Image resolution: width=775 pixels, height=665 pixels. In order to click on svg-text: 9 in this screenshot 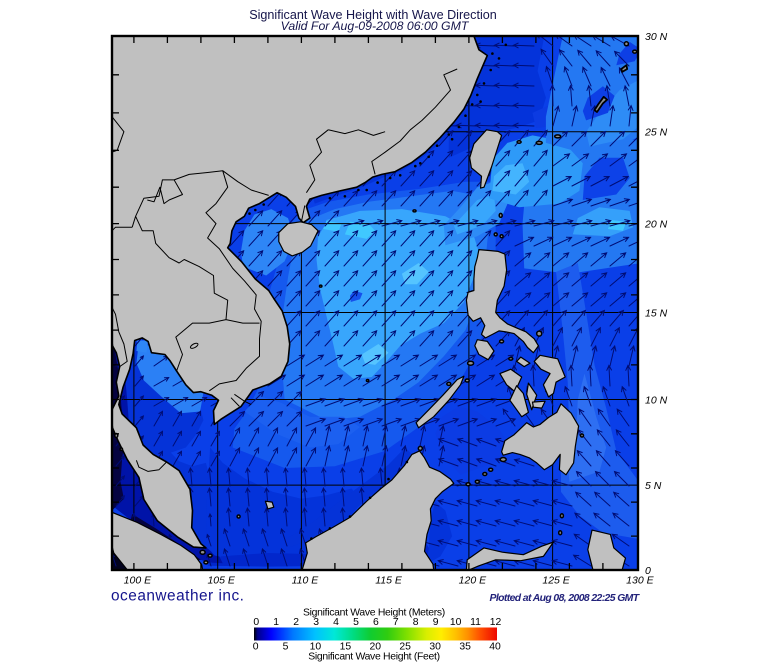, I will do `click(436, 622)`.